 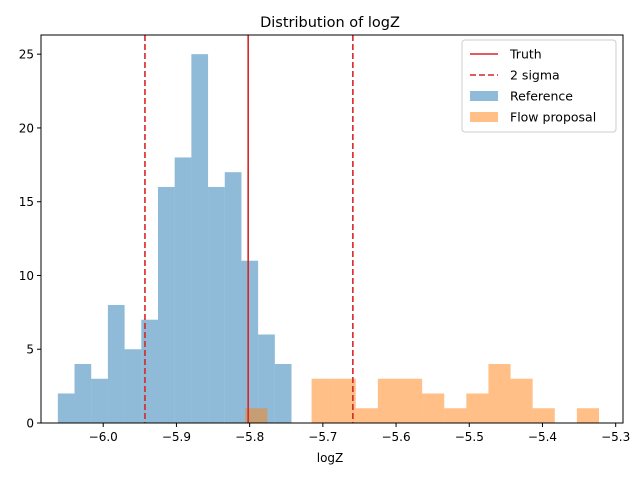 I want to click on legend-label-2-sigma: 2 sigma, so click(x=535, y=75).